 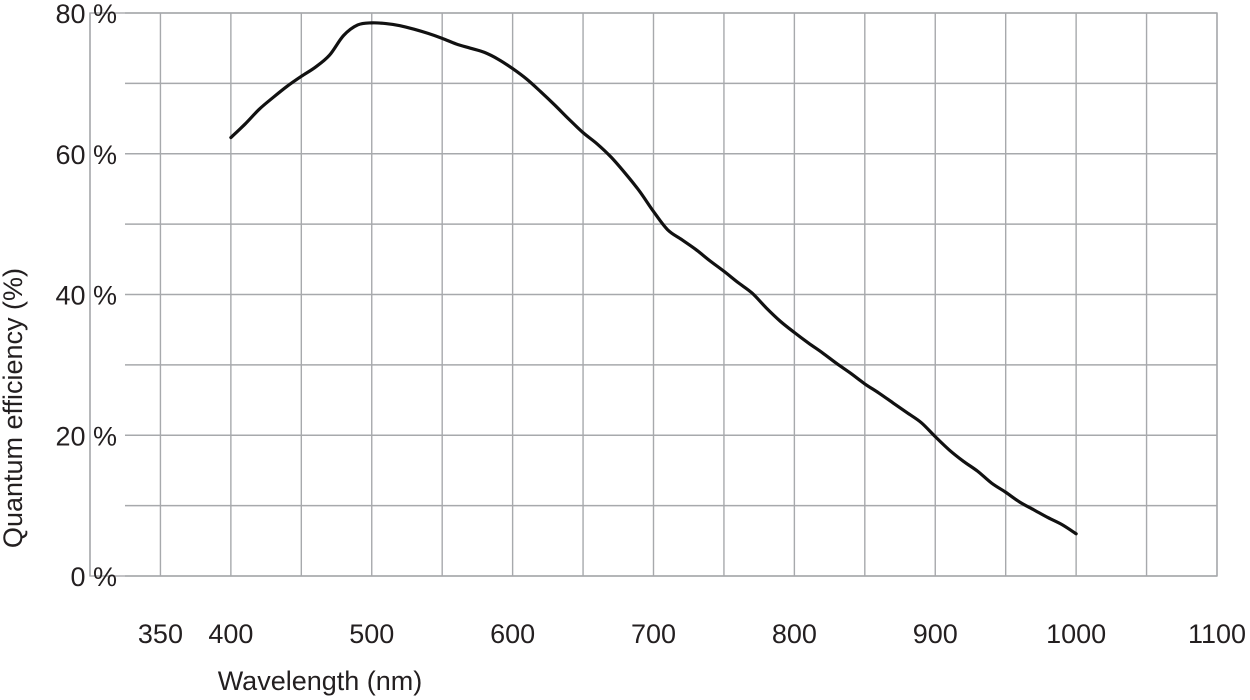 I want to click on y-tick-label: 60 %, so click(x=86, y=155).